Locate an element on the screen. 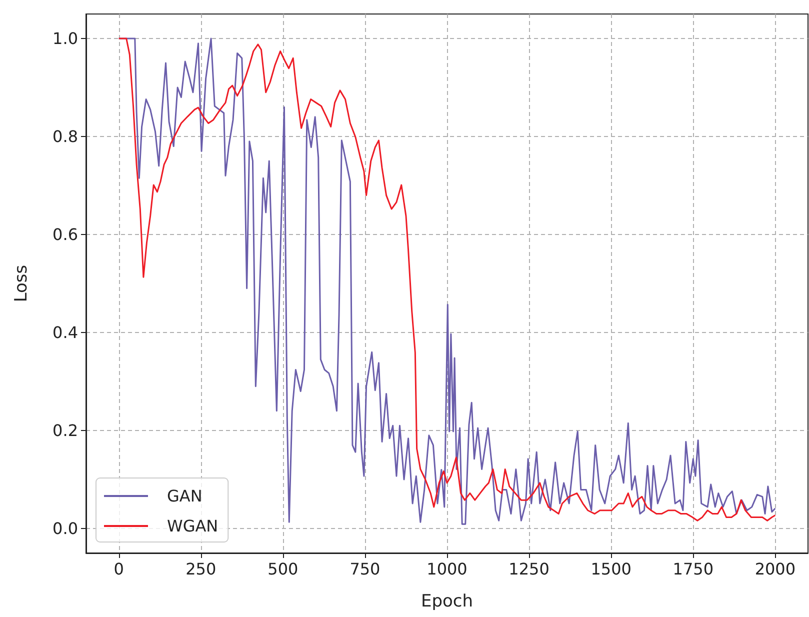 This screenshot has height=617, width=809. x-tick-label: 1500 is located at coordinates (611, 569).